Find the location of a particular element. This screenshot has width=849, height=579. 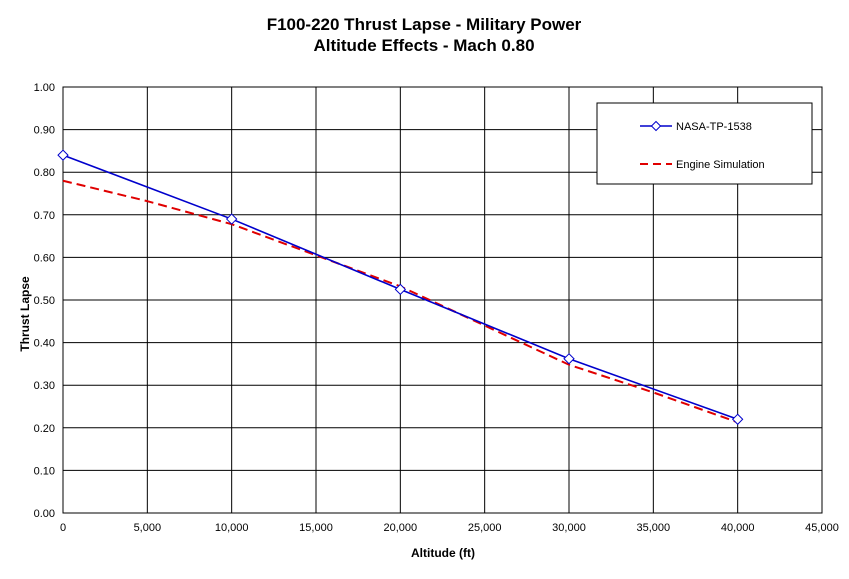

chart-subtitle: Altitude Effects - Mach 0.80 is located at coordinates (423, 45).